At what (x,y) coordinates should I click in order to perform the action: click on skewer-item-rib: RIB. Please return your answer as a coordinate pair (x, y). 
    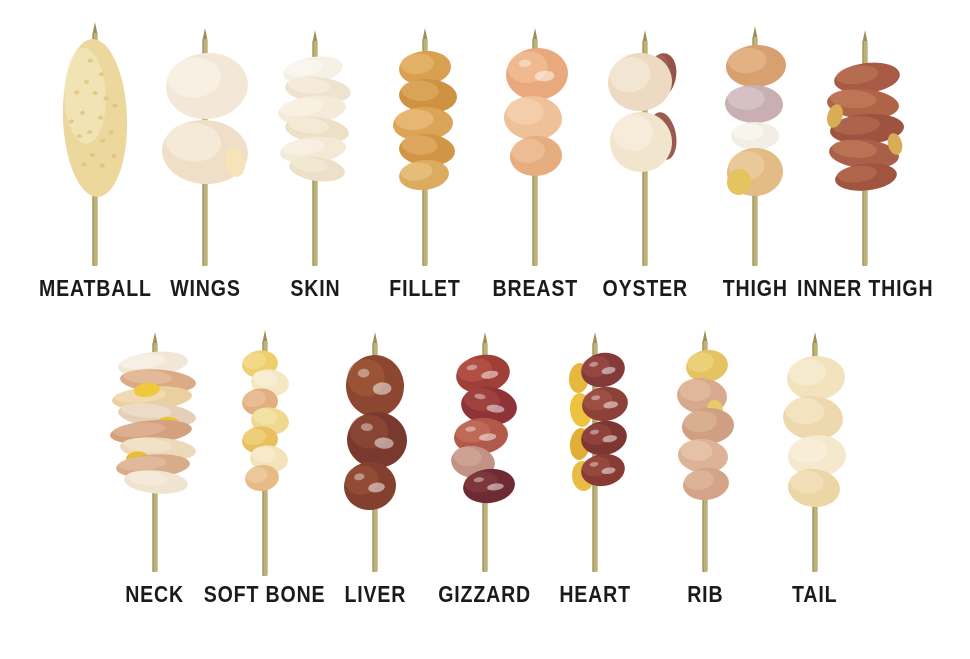
    Looking at the image, I should click on (705, 462).